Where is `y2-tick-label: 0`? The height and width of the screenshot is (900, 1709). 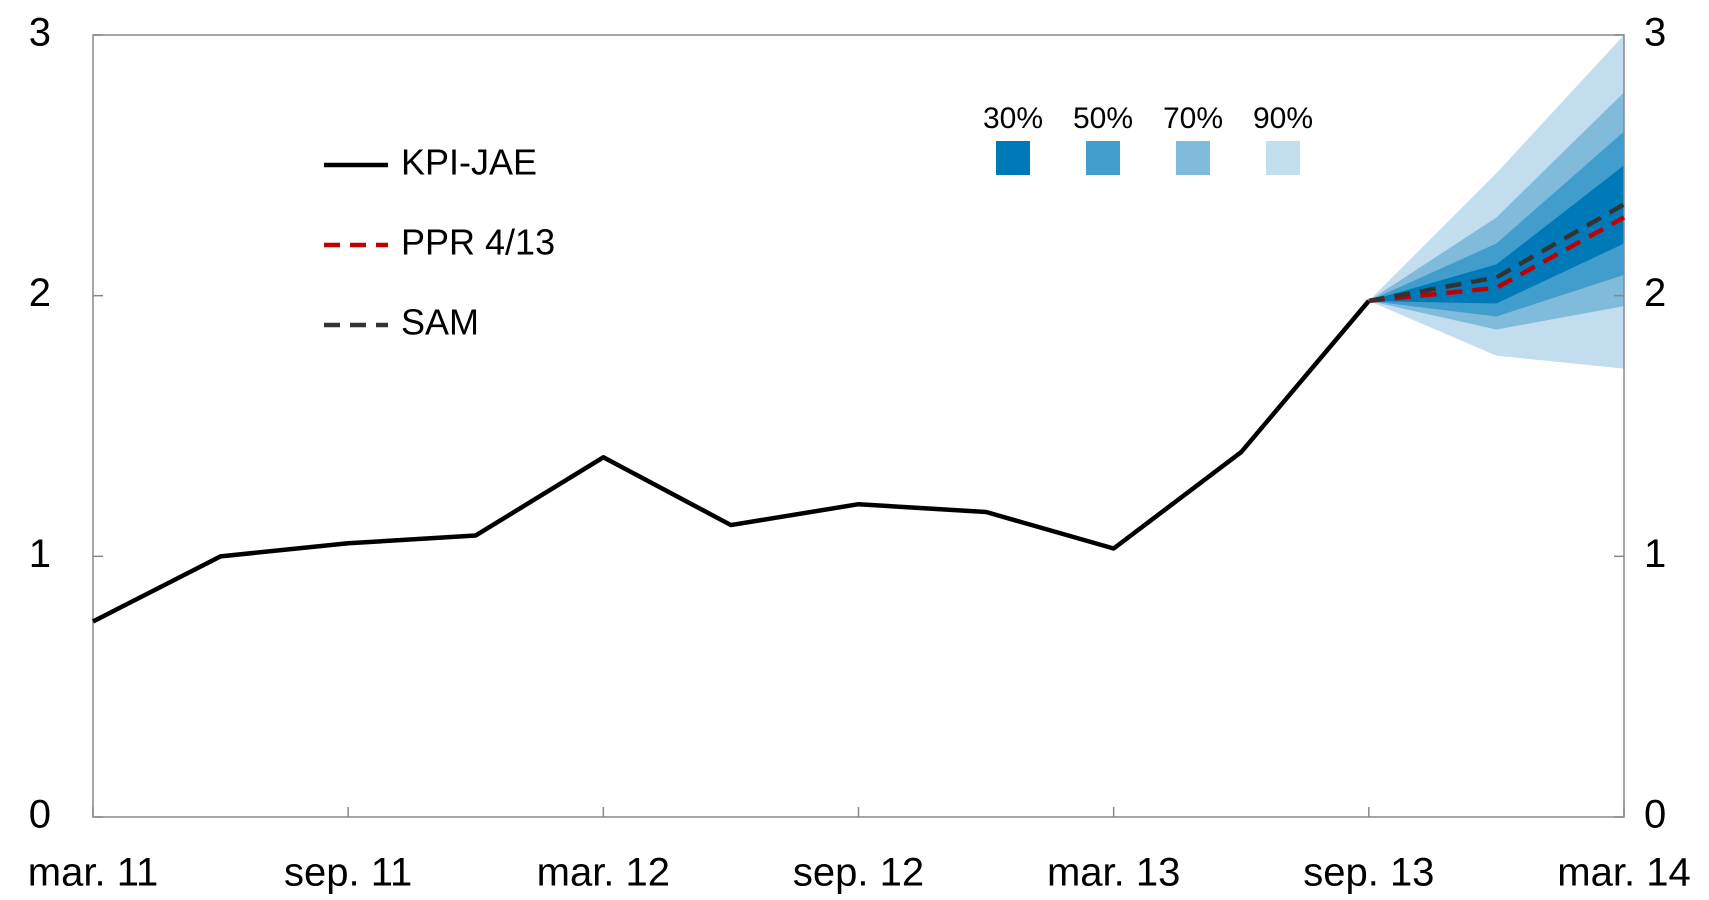 y2-tick-label: 0 is located at coordinates (1655, 815).